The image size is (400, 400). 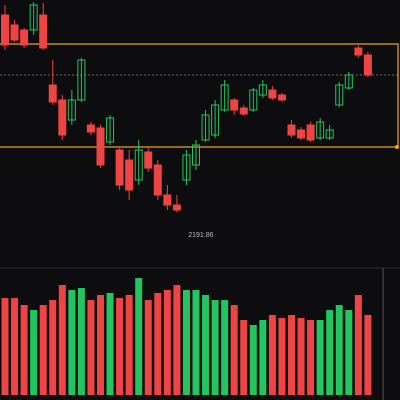 I want to click on low-label: 2191.86, so click(x=200, y=235).